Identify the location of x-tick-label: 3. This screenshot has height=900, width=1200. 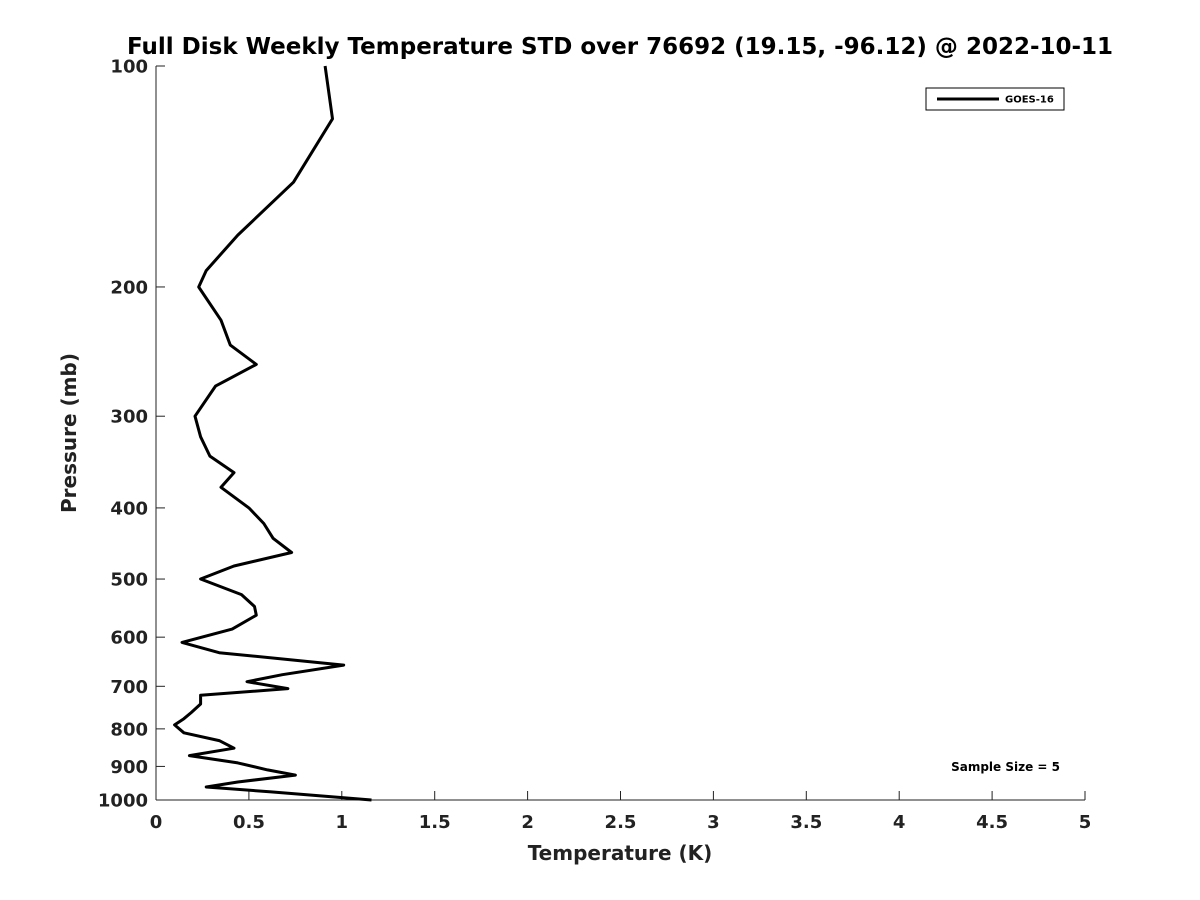
(713, 822).